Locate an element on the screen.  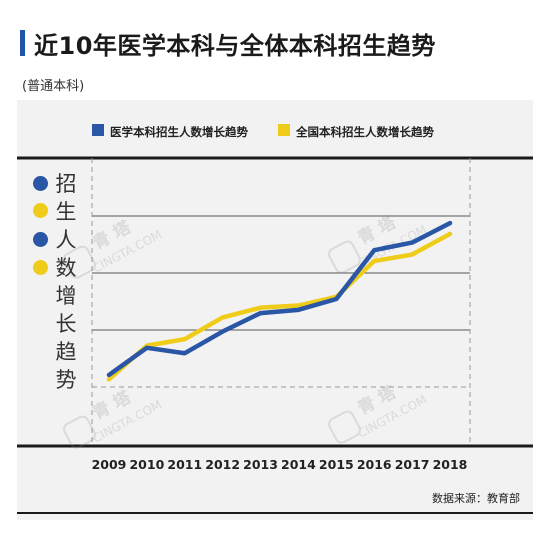
vertical-title-char: 长 is located at coordinates (66, 324).